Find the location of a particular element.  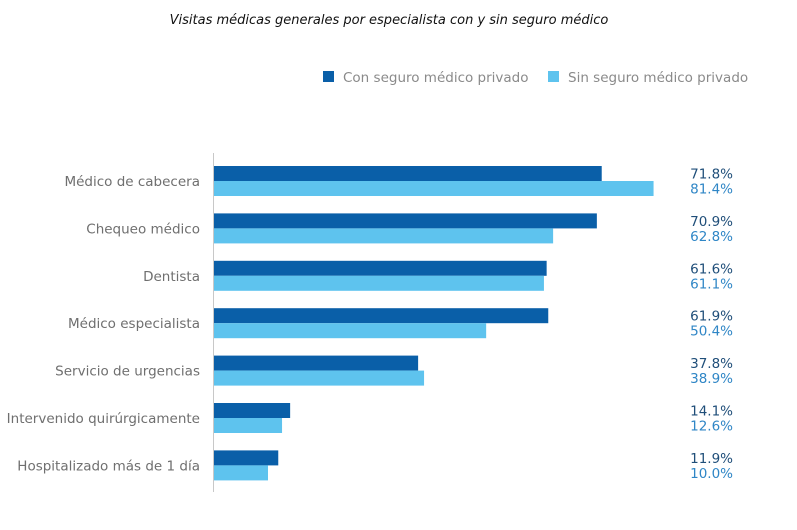

category-label-chequeo-medico: Chequeo médico is located at coordinates (143, 229).